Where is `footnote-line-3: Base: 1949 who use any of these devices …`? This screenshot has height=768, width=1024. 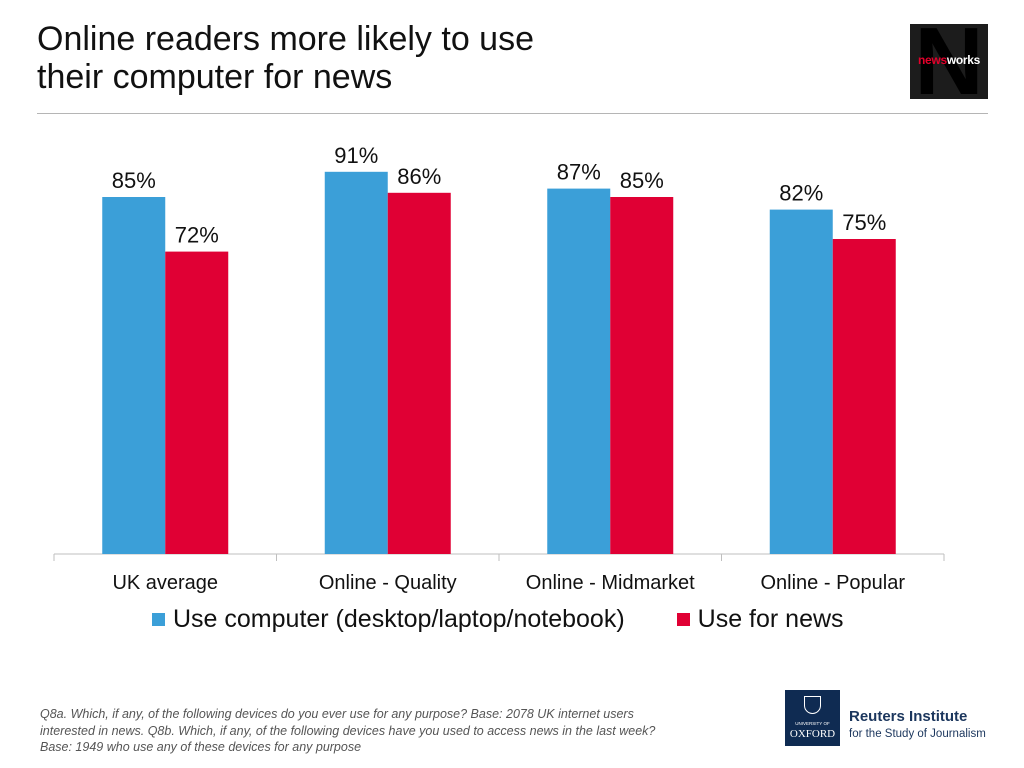 footnote-line-3: Base: 1949 who use any of these devices … is located at coordinates (201, 747).